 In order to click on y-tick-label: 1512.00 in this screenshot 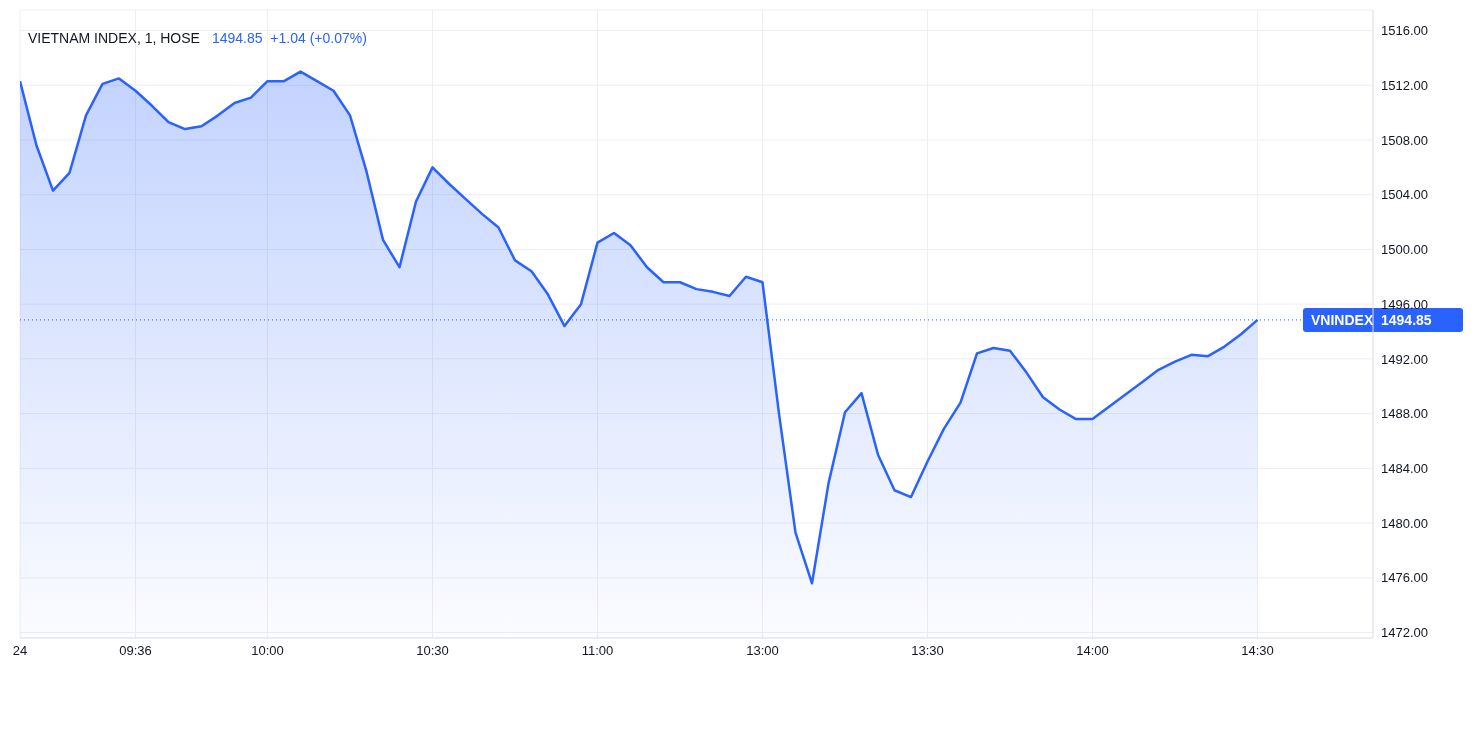, I will do `click(1404, 85)`.